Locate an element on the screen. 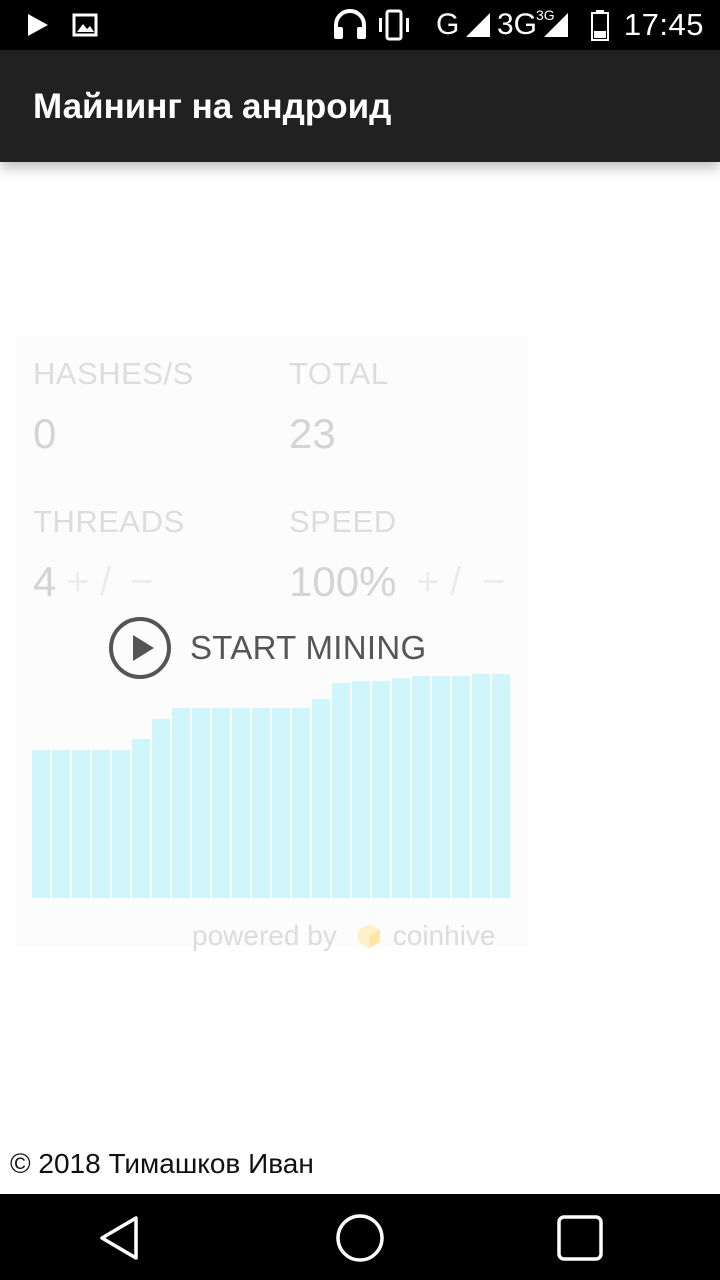 Image resolution: width=720 pixels, height=1280 pixels. hashrate-graph is located at coordinates (272, 786).